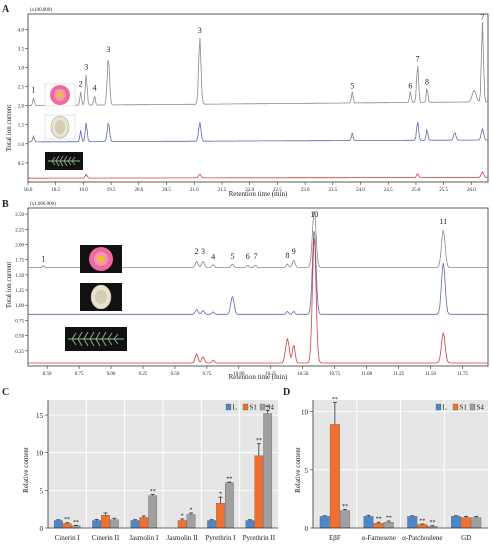 The width and height of the screenshot is (493, 555). Describe the element at coordinates (43, 204) in the screenshot. I see `panel-b-scale: (x1,000,000)` at that location.